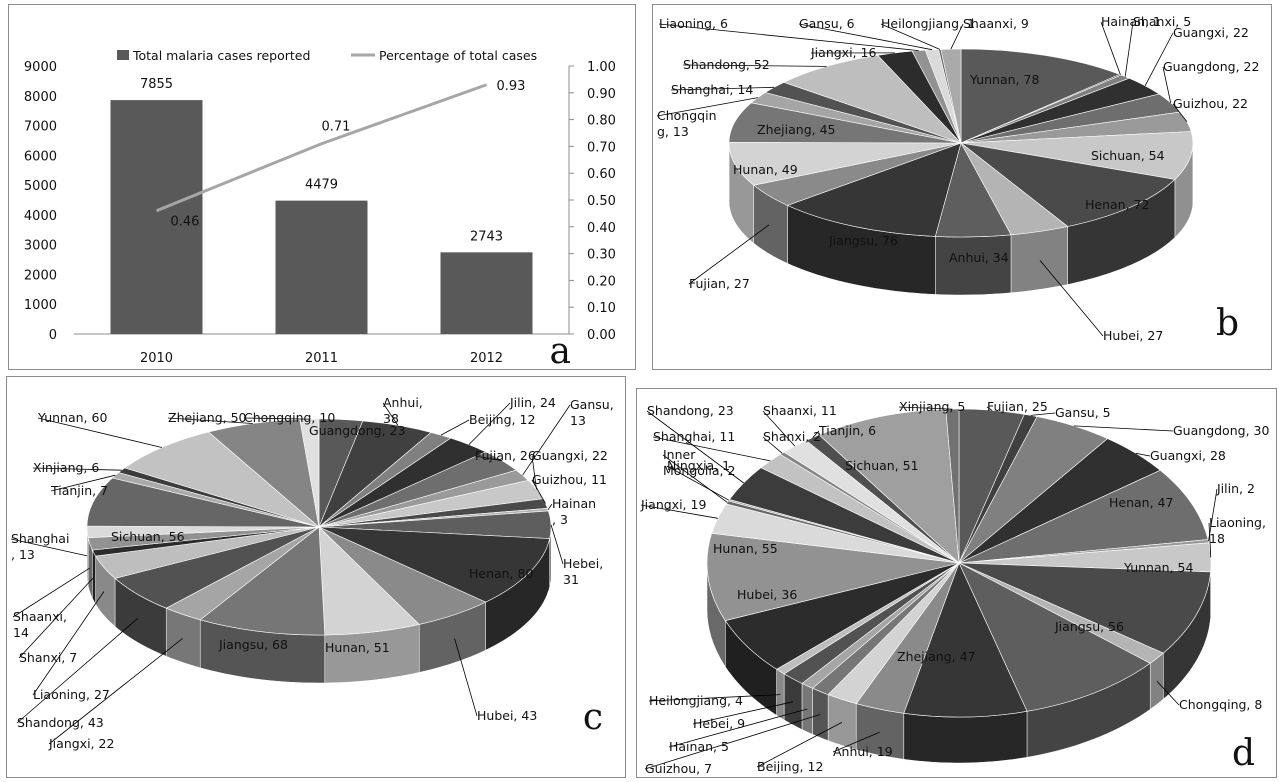  What do you see at coordinates (827, 23) in the screenshot?
I see `slice-label: Gansu, 6` at bounding box center [827, 23].